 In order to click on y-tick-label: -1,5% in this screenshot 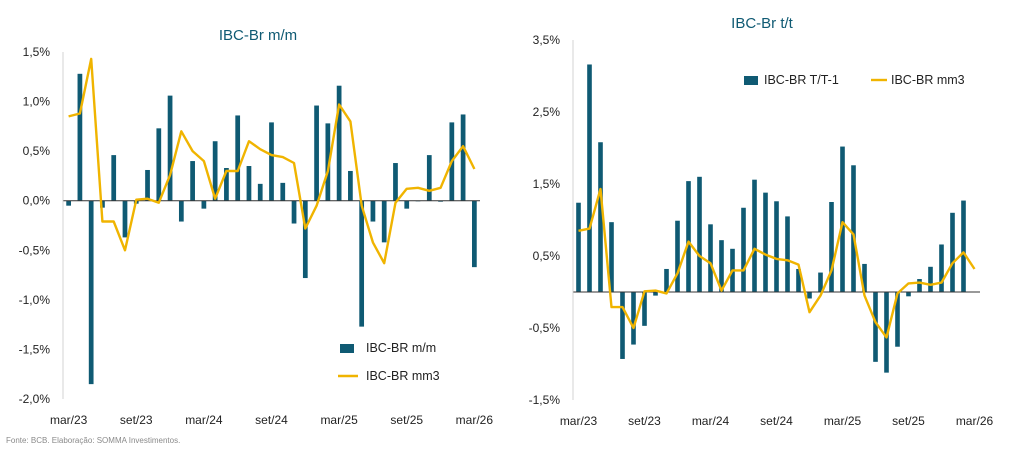, I will do `click(545, 400)`.